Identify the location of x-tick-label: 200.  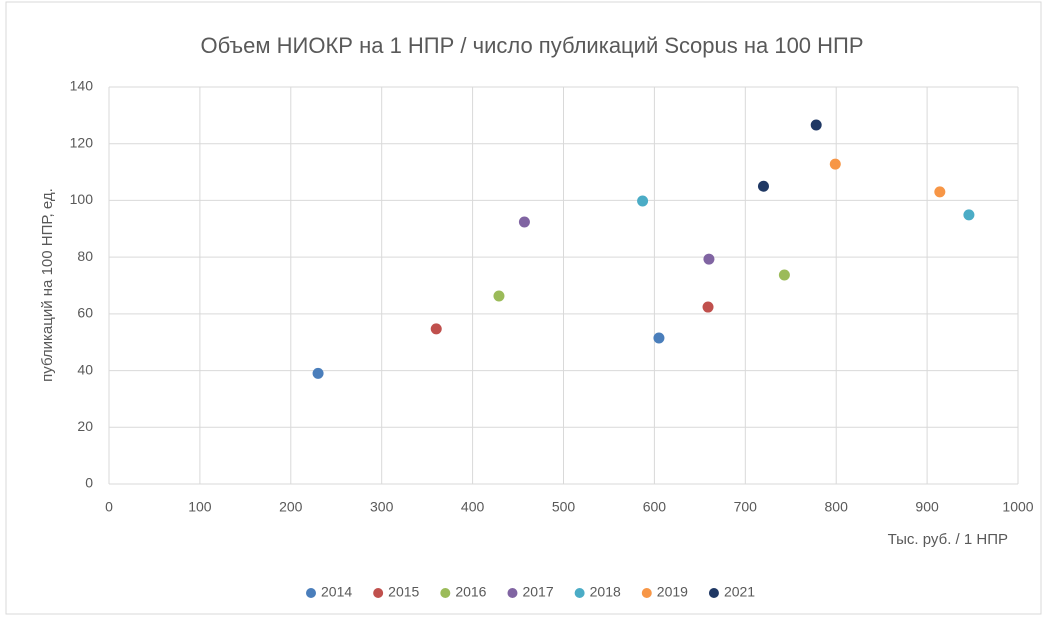
(291, 507).